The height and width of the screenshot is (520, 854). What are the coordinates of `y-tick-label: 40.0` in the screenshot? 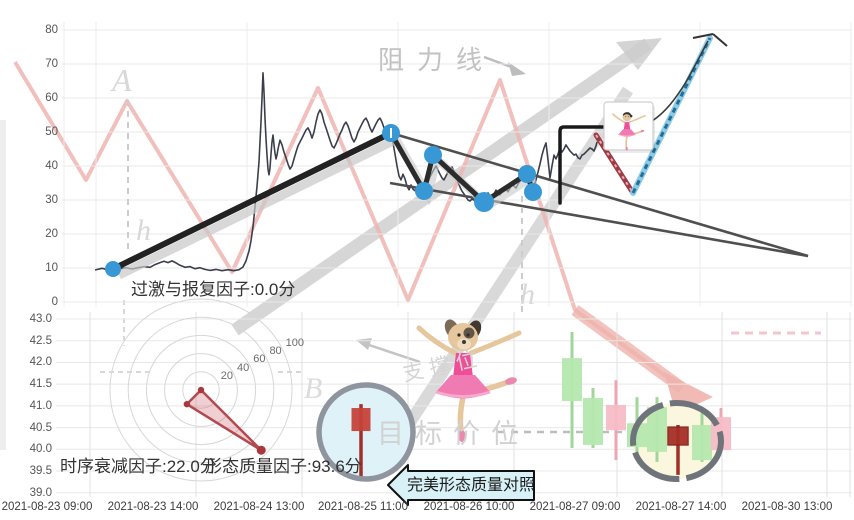 It's located at (40, 449).